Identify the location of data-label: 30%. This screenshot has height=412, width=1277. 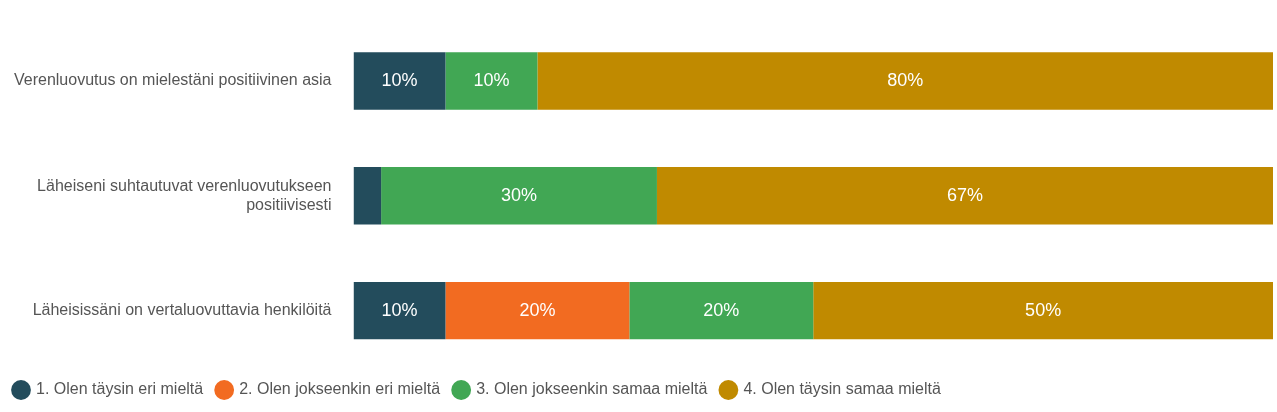
(519, 194).